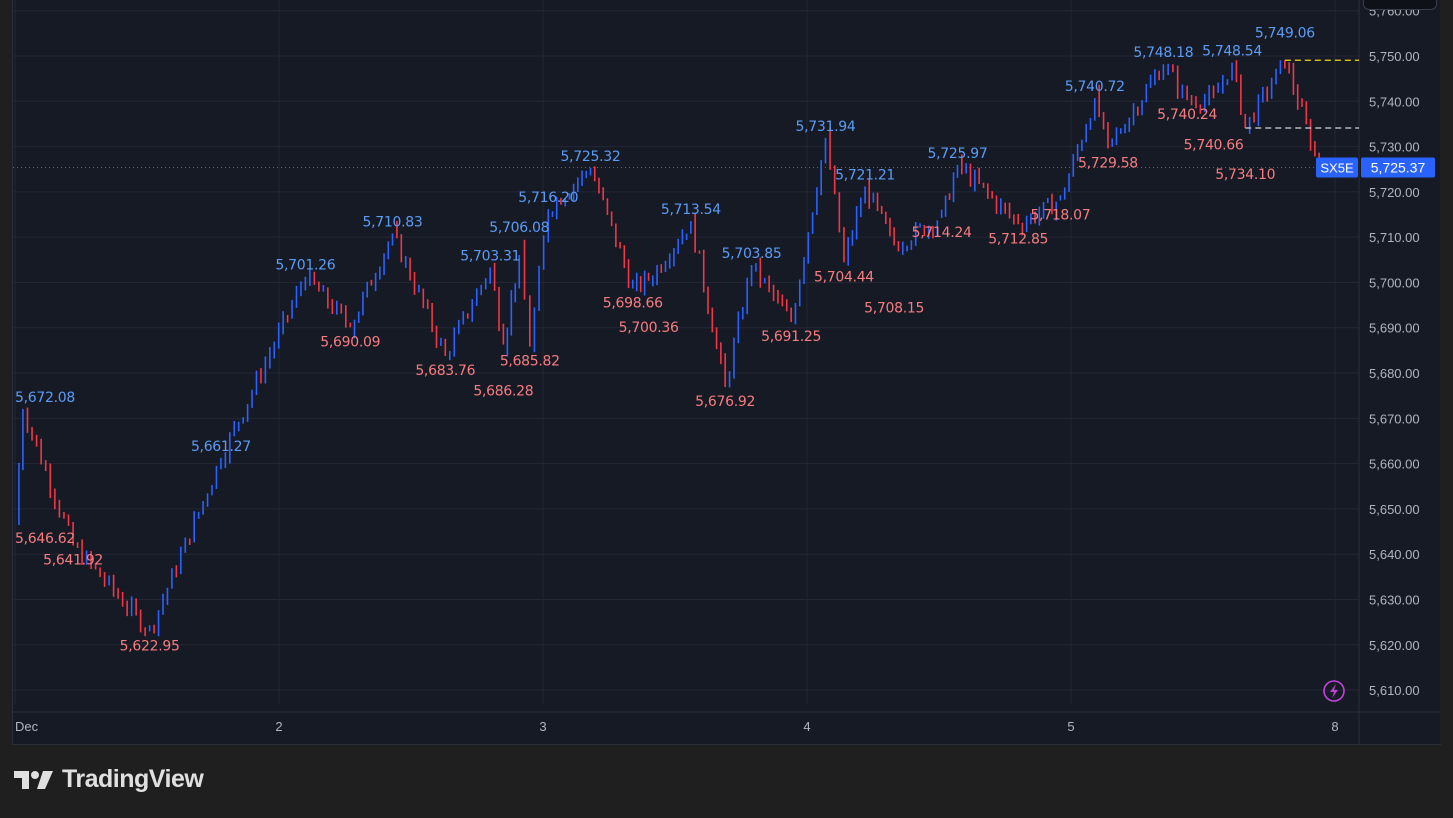  Describe the element at coordinates (530, 362) in the screenshot. I see `low-label: 5,685.82` at that location.